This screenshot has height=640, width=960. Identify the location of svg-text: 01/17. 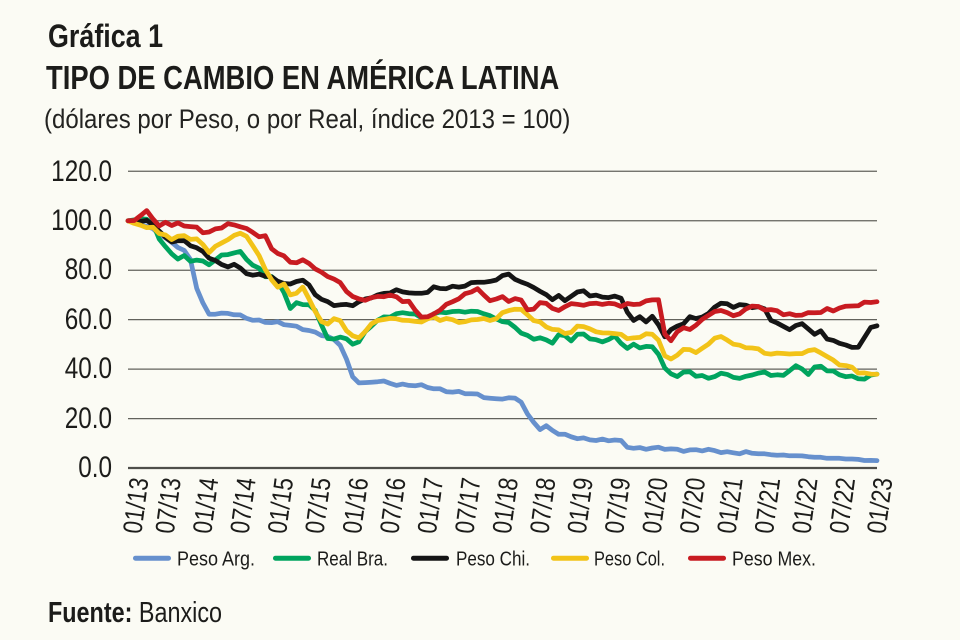
(431, 505).